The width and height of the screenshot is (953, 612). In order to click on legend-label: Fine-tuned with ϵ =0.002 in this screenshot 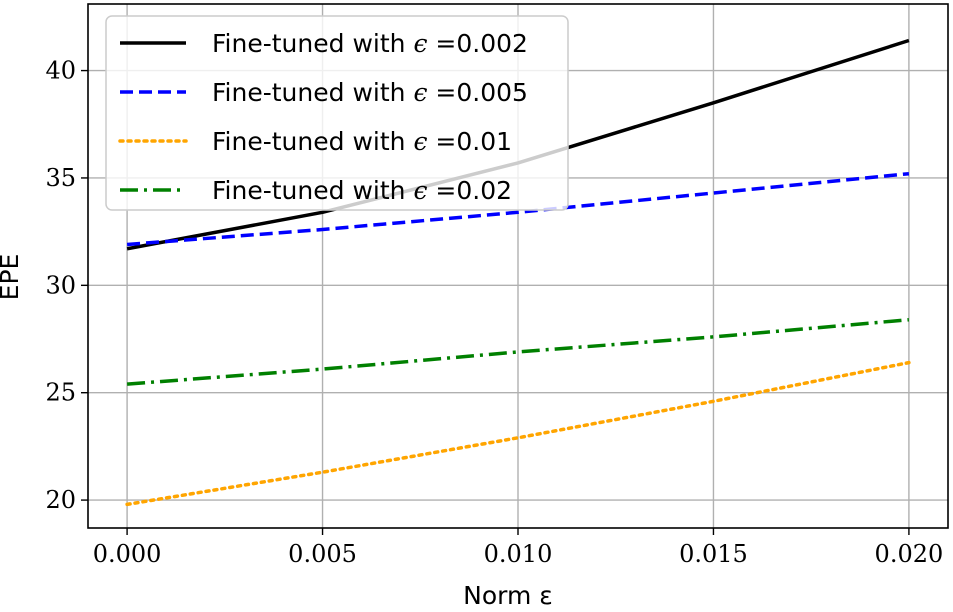, I will do `click(370, 43)`.